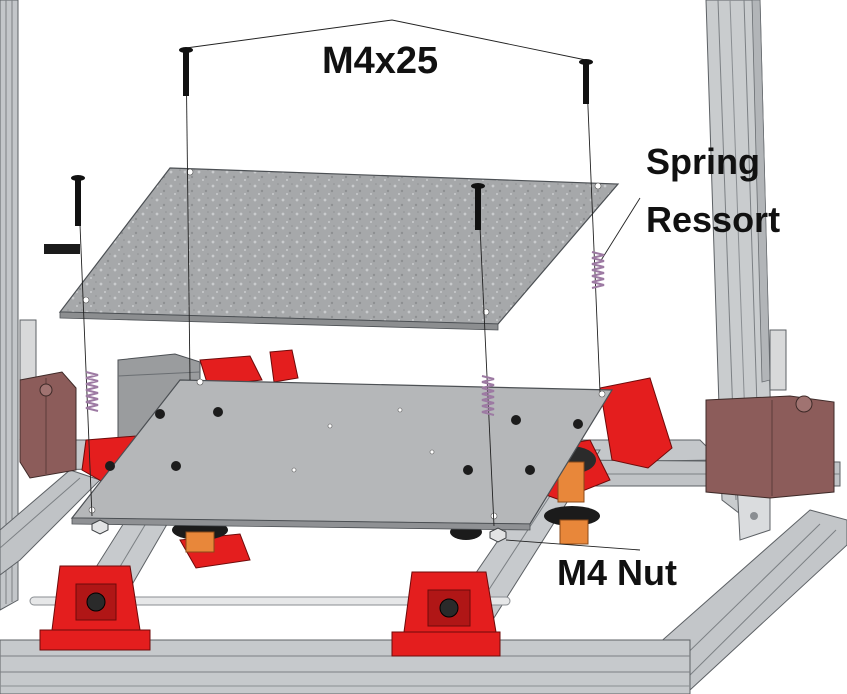 Image resolution: width=847 pixels, height=694 pixels. What do you see at coordinates (380, 61) in the screenshot?
I see `m4x25-label: M4x25` at bounding box center [380, 61].